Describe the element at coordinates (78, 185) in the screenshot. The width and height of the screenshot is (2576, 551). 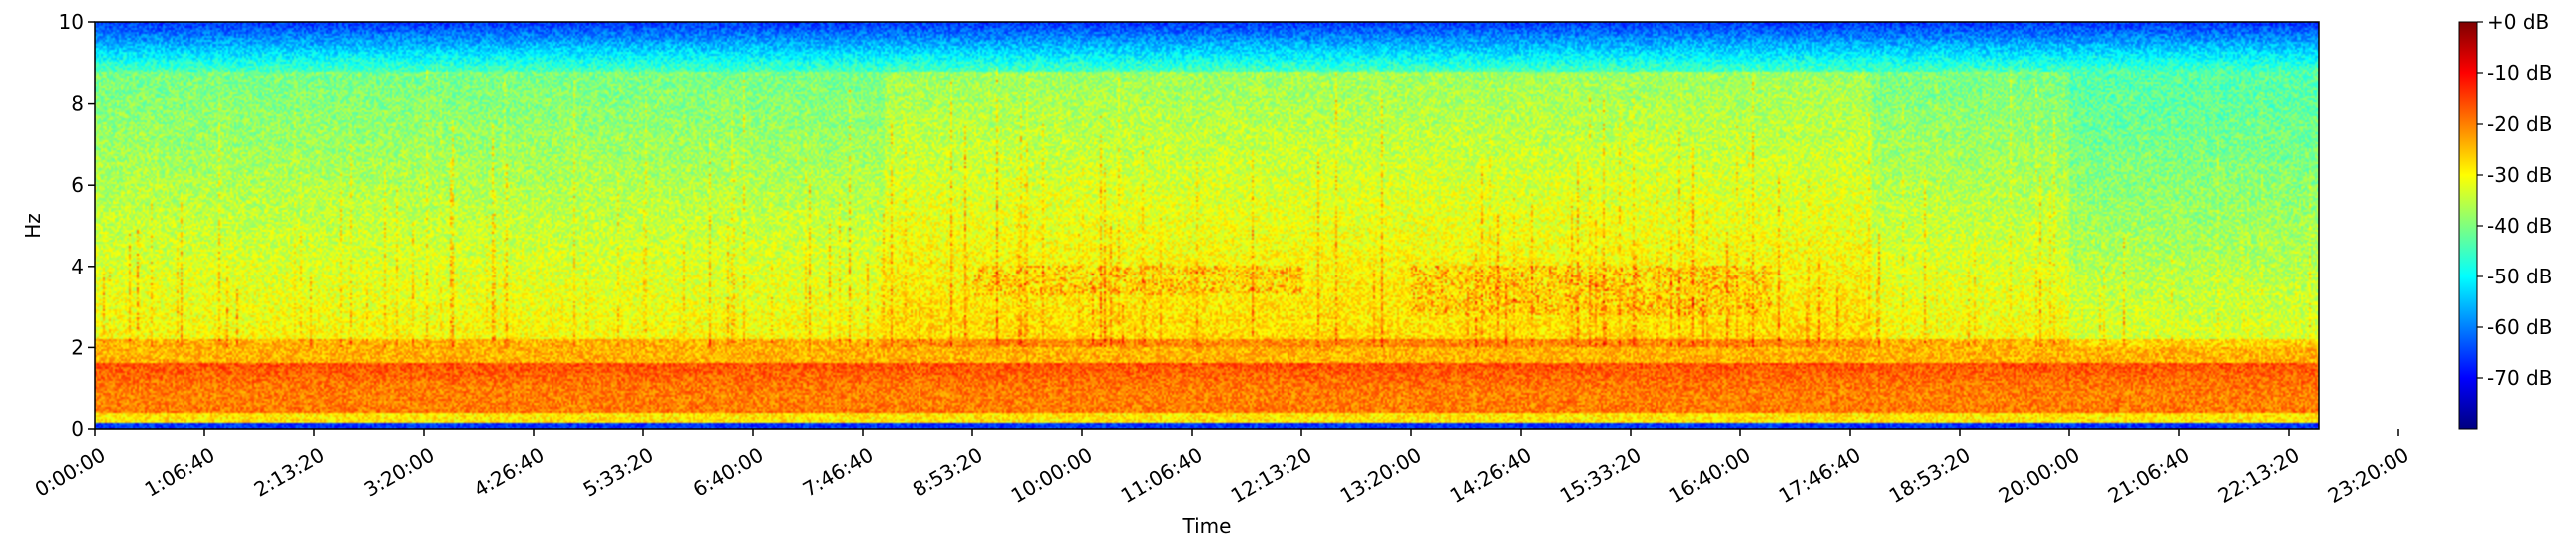
I see `y-tick-label: 6` at that location.